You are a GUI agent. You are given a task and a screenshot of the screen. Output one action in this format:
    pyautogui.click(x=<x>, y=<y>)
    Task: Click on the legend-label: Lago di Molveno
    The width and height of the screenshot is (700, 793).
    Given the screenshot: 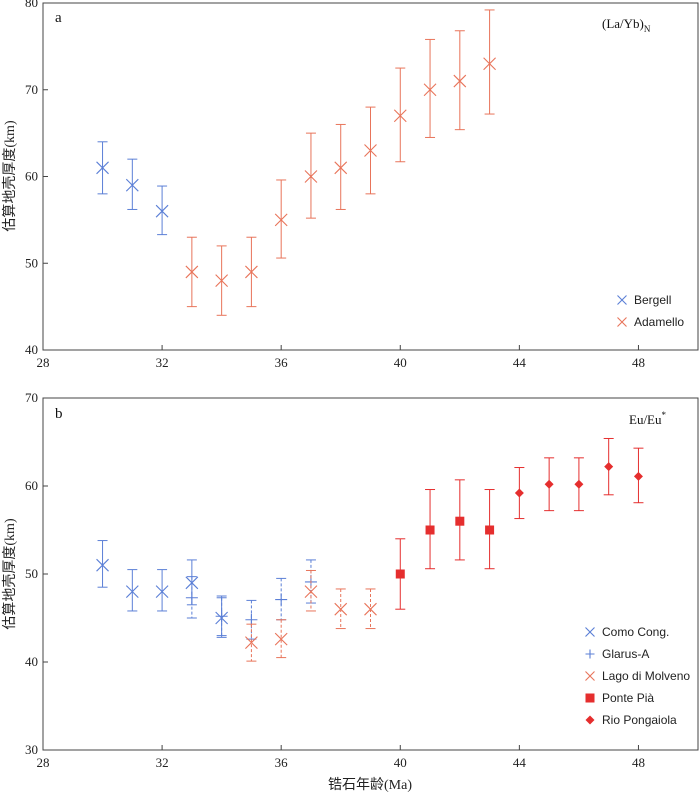 What is the action you would take?
    pyautogui.click(x=646, y=676)
    